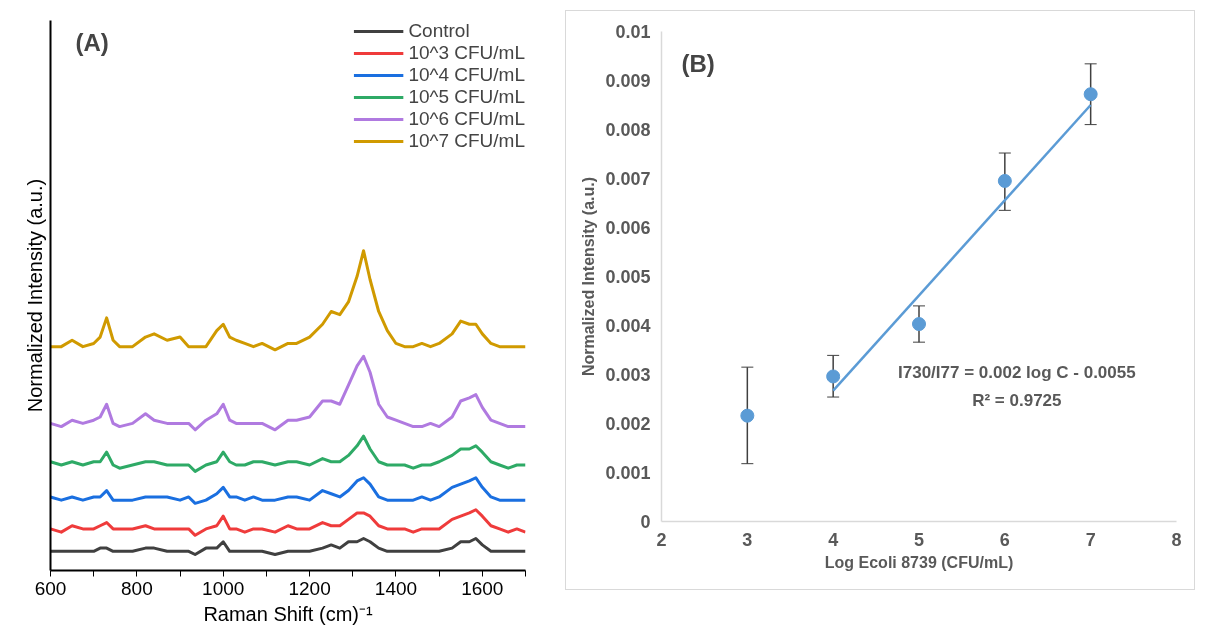 This screenshot has width=1206, height=644. I want to click on x-tick-label: 5, so click(919, 539).